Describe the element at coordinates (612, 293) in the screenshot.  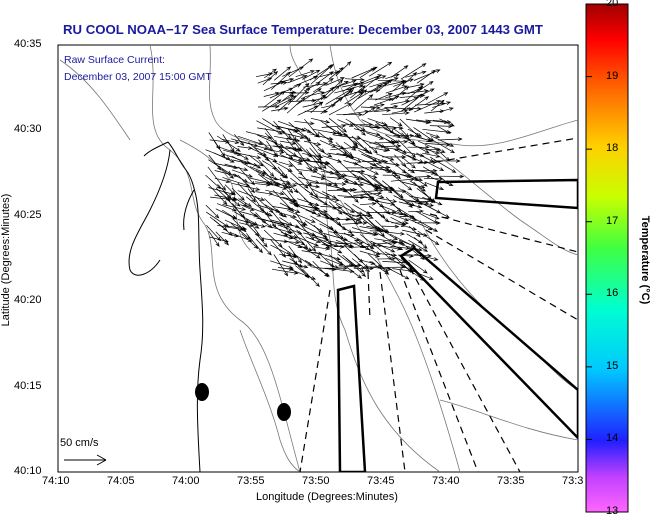
I see `colorbar-tick-label: 16` at that location.